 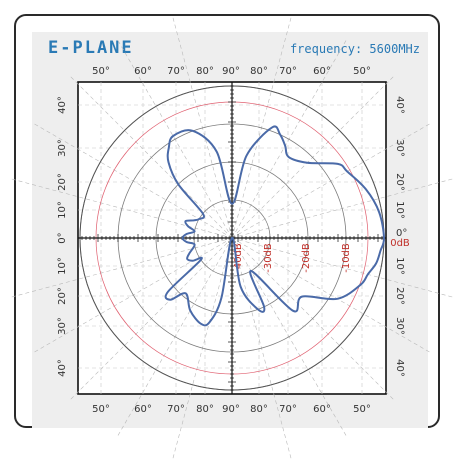 I want to click on ring-label: -20dB, so click(x=306, y=258).